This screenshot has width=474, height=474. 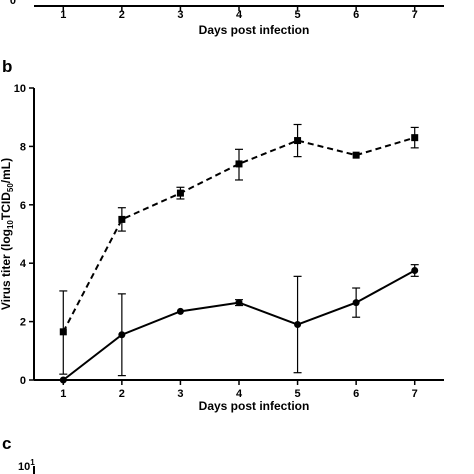 What do you see at coordinates (63, 394) in the screenshot?
I see `panel-b-x-tick-label: 1` at bounding box center [63, 394].